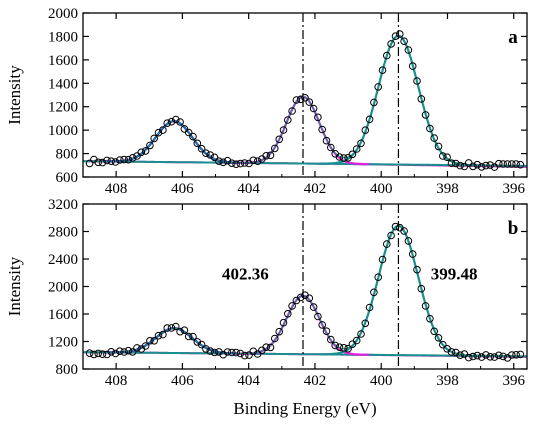 This screenshot has width=550, height=426. I want to click on y-axis-label-a: Intensity, so click(14, 95).